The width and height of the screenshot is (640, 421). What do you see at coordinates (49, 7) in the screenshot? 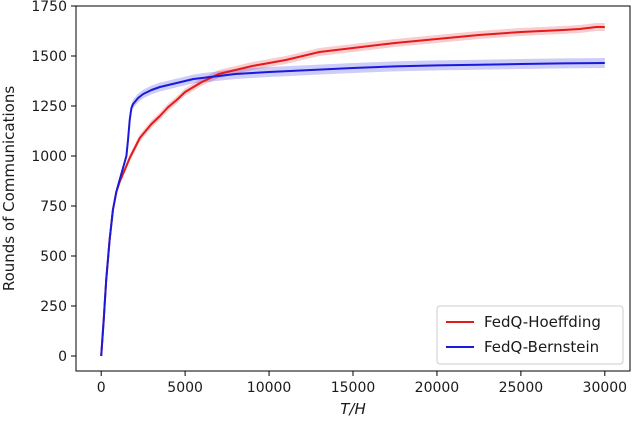
I see `y-tick-label: 1750` at bounding box center [49, 7].